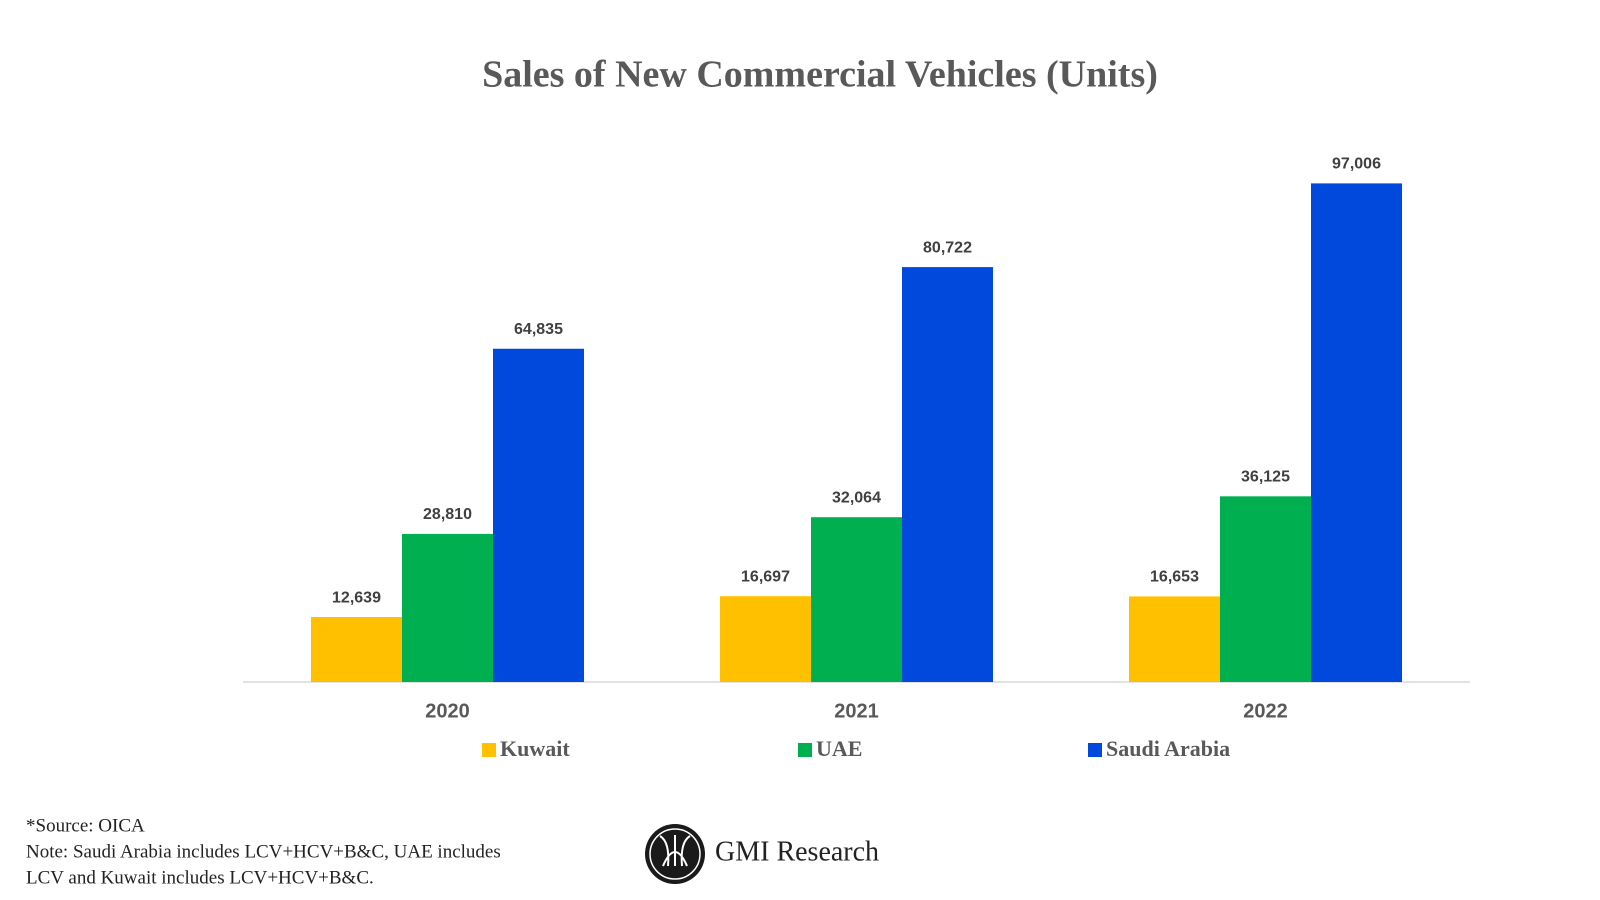 The image size is (1600, 900). Describe the element at coordinates (1168, 748) in the screenshot. I see `legend-label: Saudi Arabia` at that location.